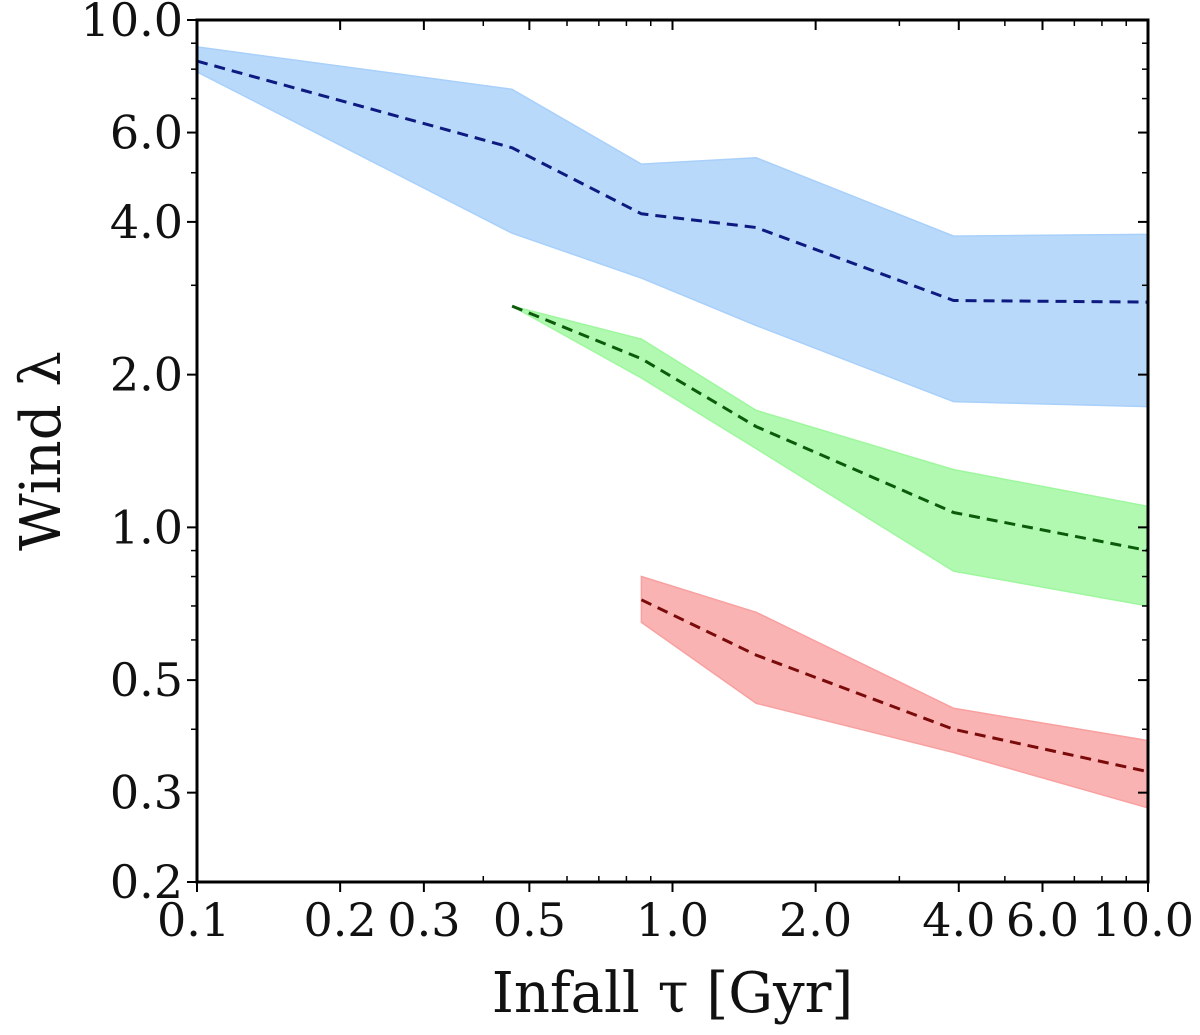 The width and height of the screenshot is (1200, 1035). I want to click on red-median-line, so click(894, 686).